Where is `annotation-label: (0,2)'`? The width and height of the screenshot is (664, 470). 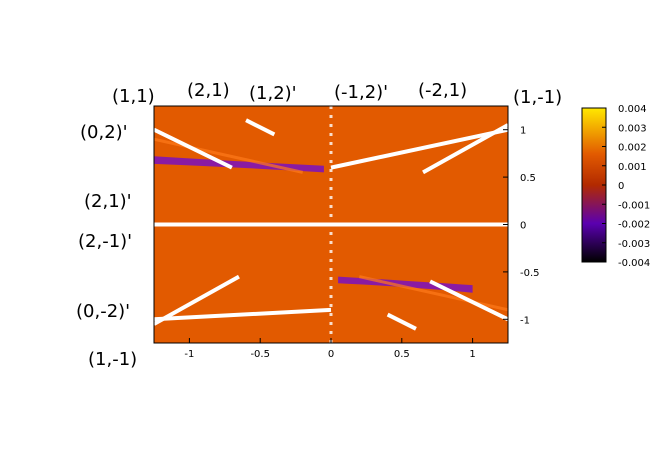 annotation-label: (0,2)' is located at coordinates (104, 132).